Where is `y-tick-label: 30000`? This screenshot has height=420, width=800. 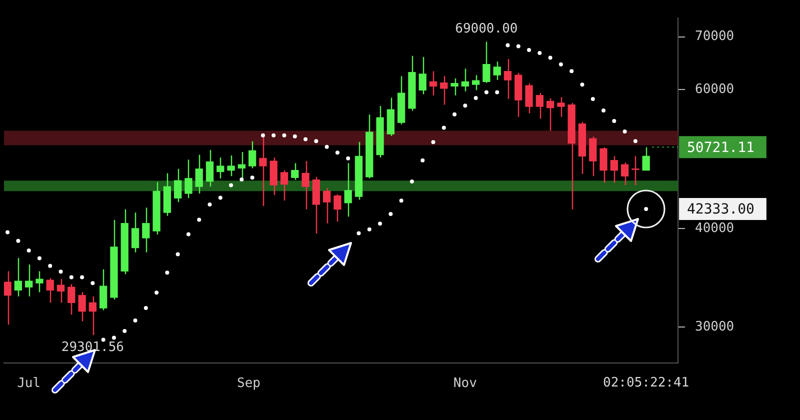 y-tick-label: 30000 is located at coordinates (714, 326).